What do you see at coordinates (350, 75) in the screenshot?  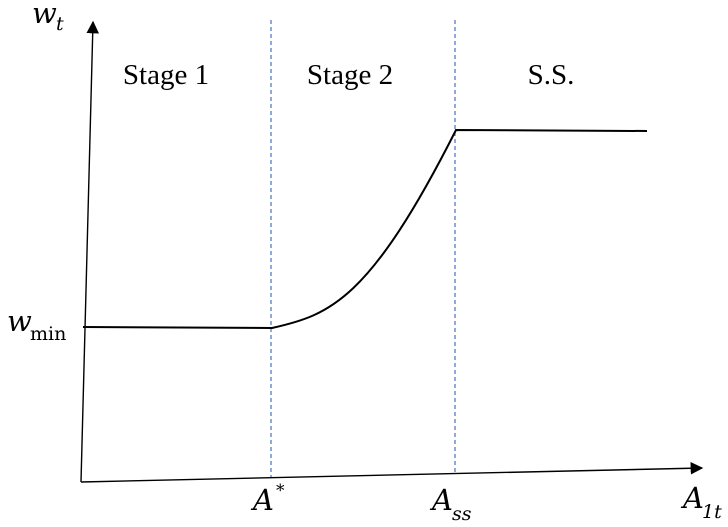 I see `stage-2-label: Stage 2` at bounding box center [350, 75].